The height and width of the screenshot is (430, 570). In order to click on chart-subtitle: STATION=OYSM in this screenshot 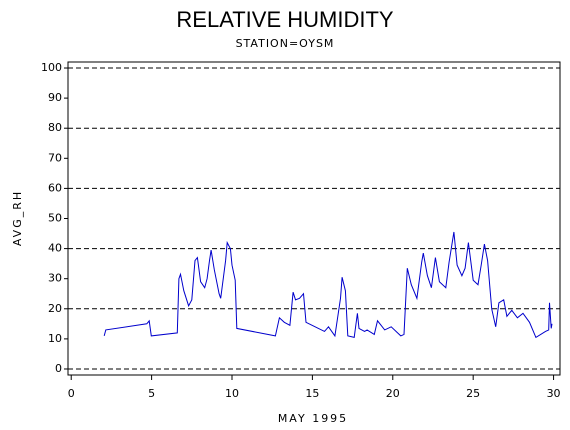, I will do `click(285, 43)`.